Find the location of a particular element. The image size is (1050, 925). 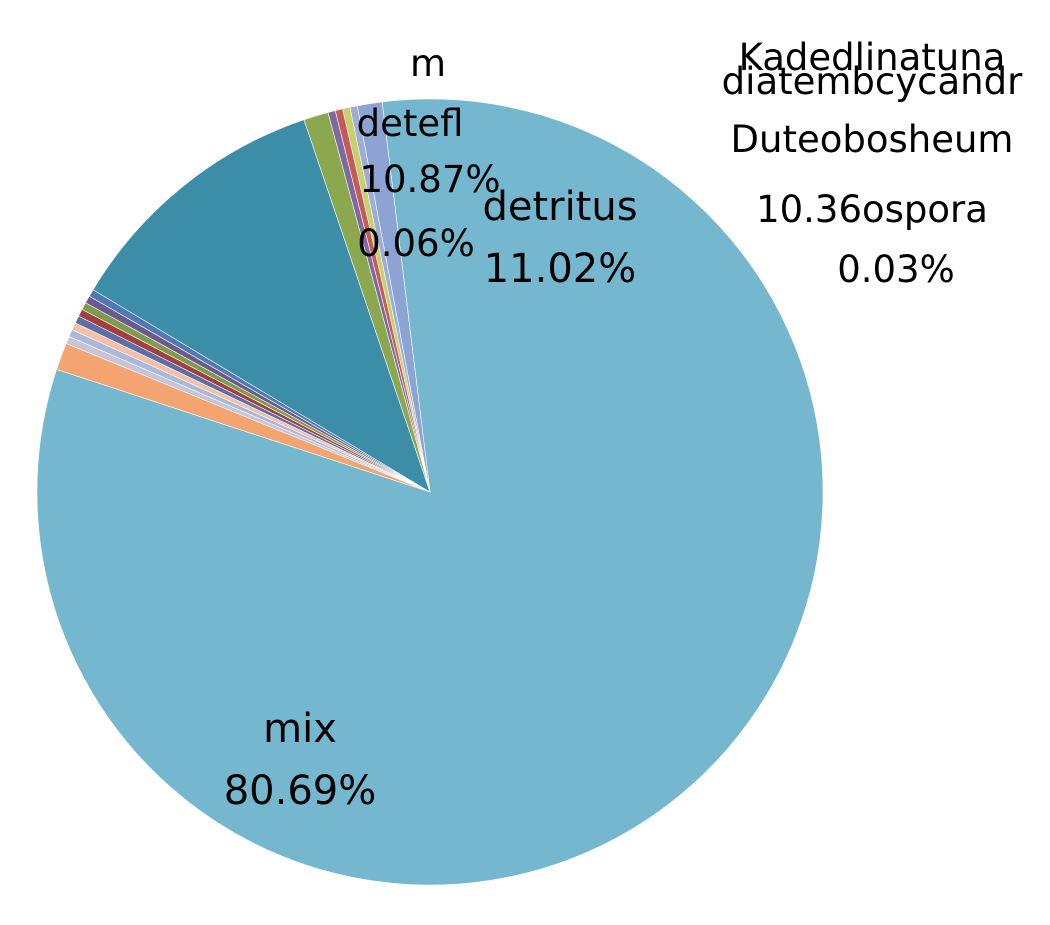

overlap-label-0: m is located at coordinates (428, 63).